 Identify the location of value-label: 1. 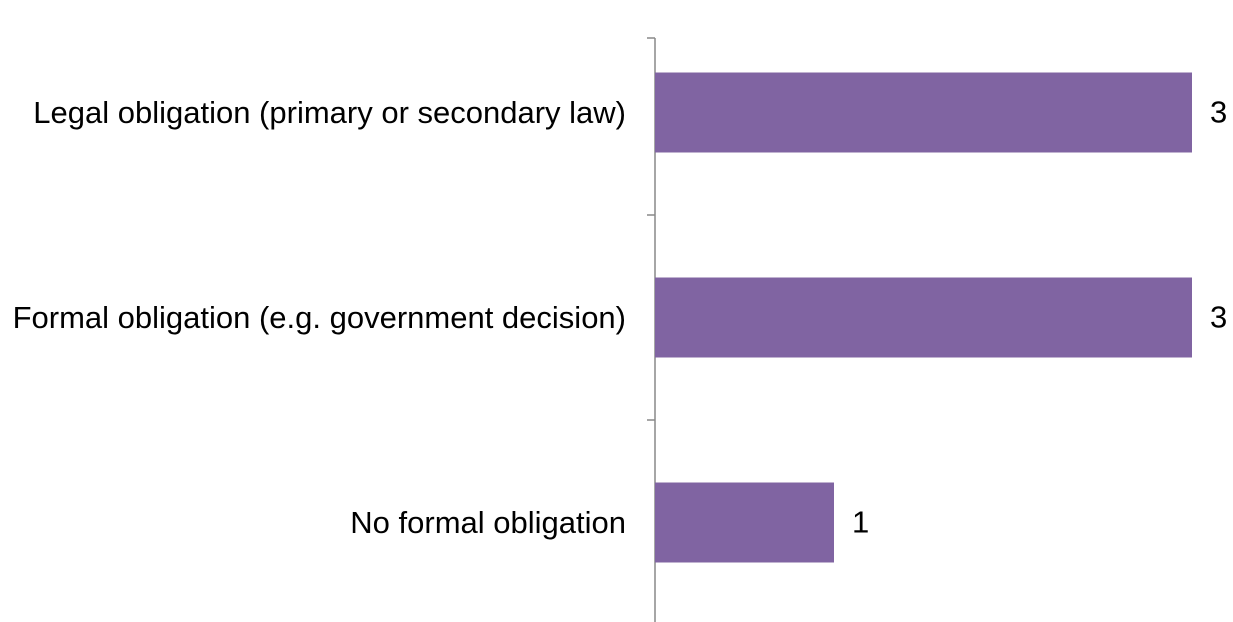
(860, 522).